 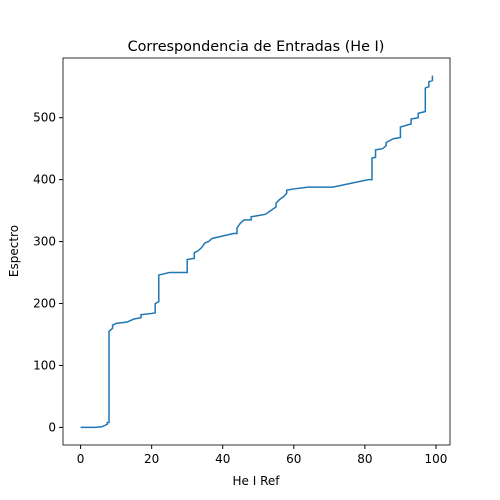 I want to click on y-tick-label: 0, so click(x=52, y=427).